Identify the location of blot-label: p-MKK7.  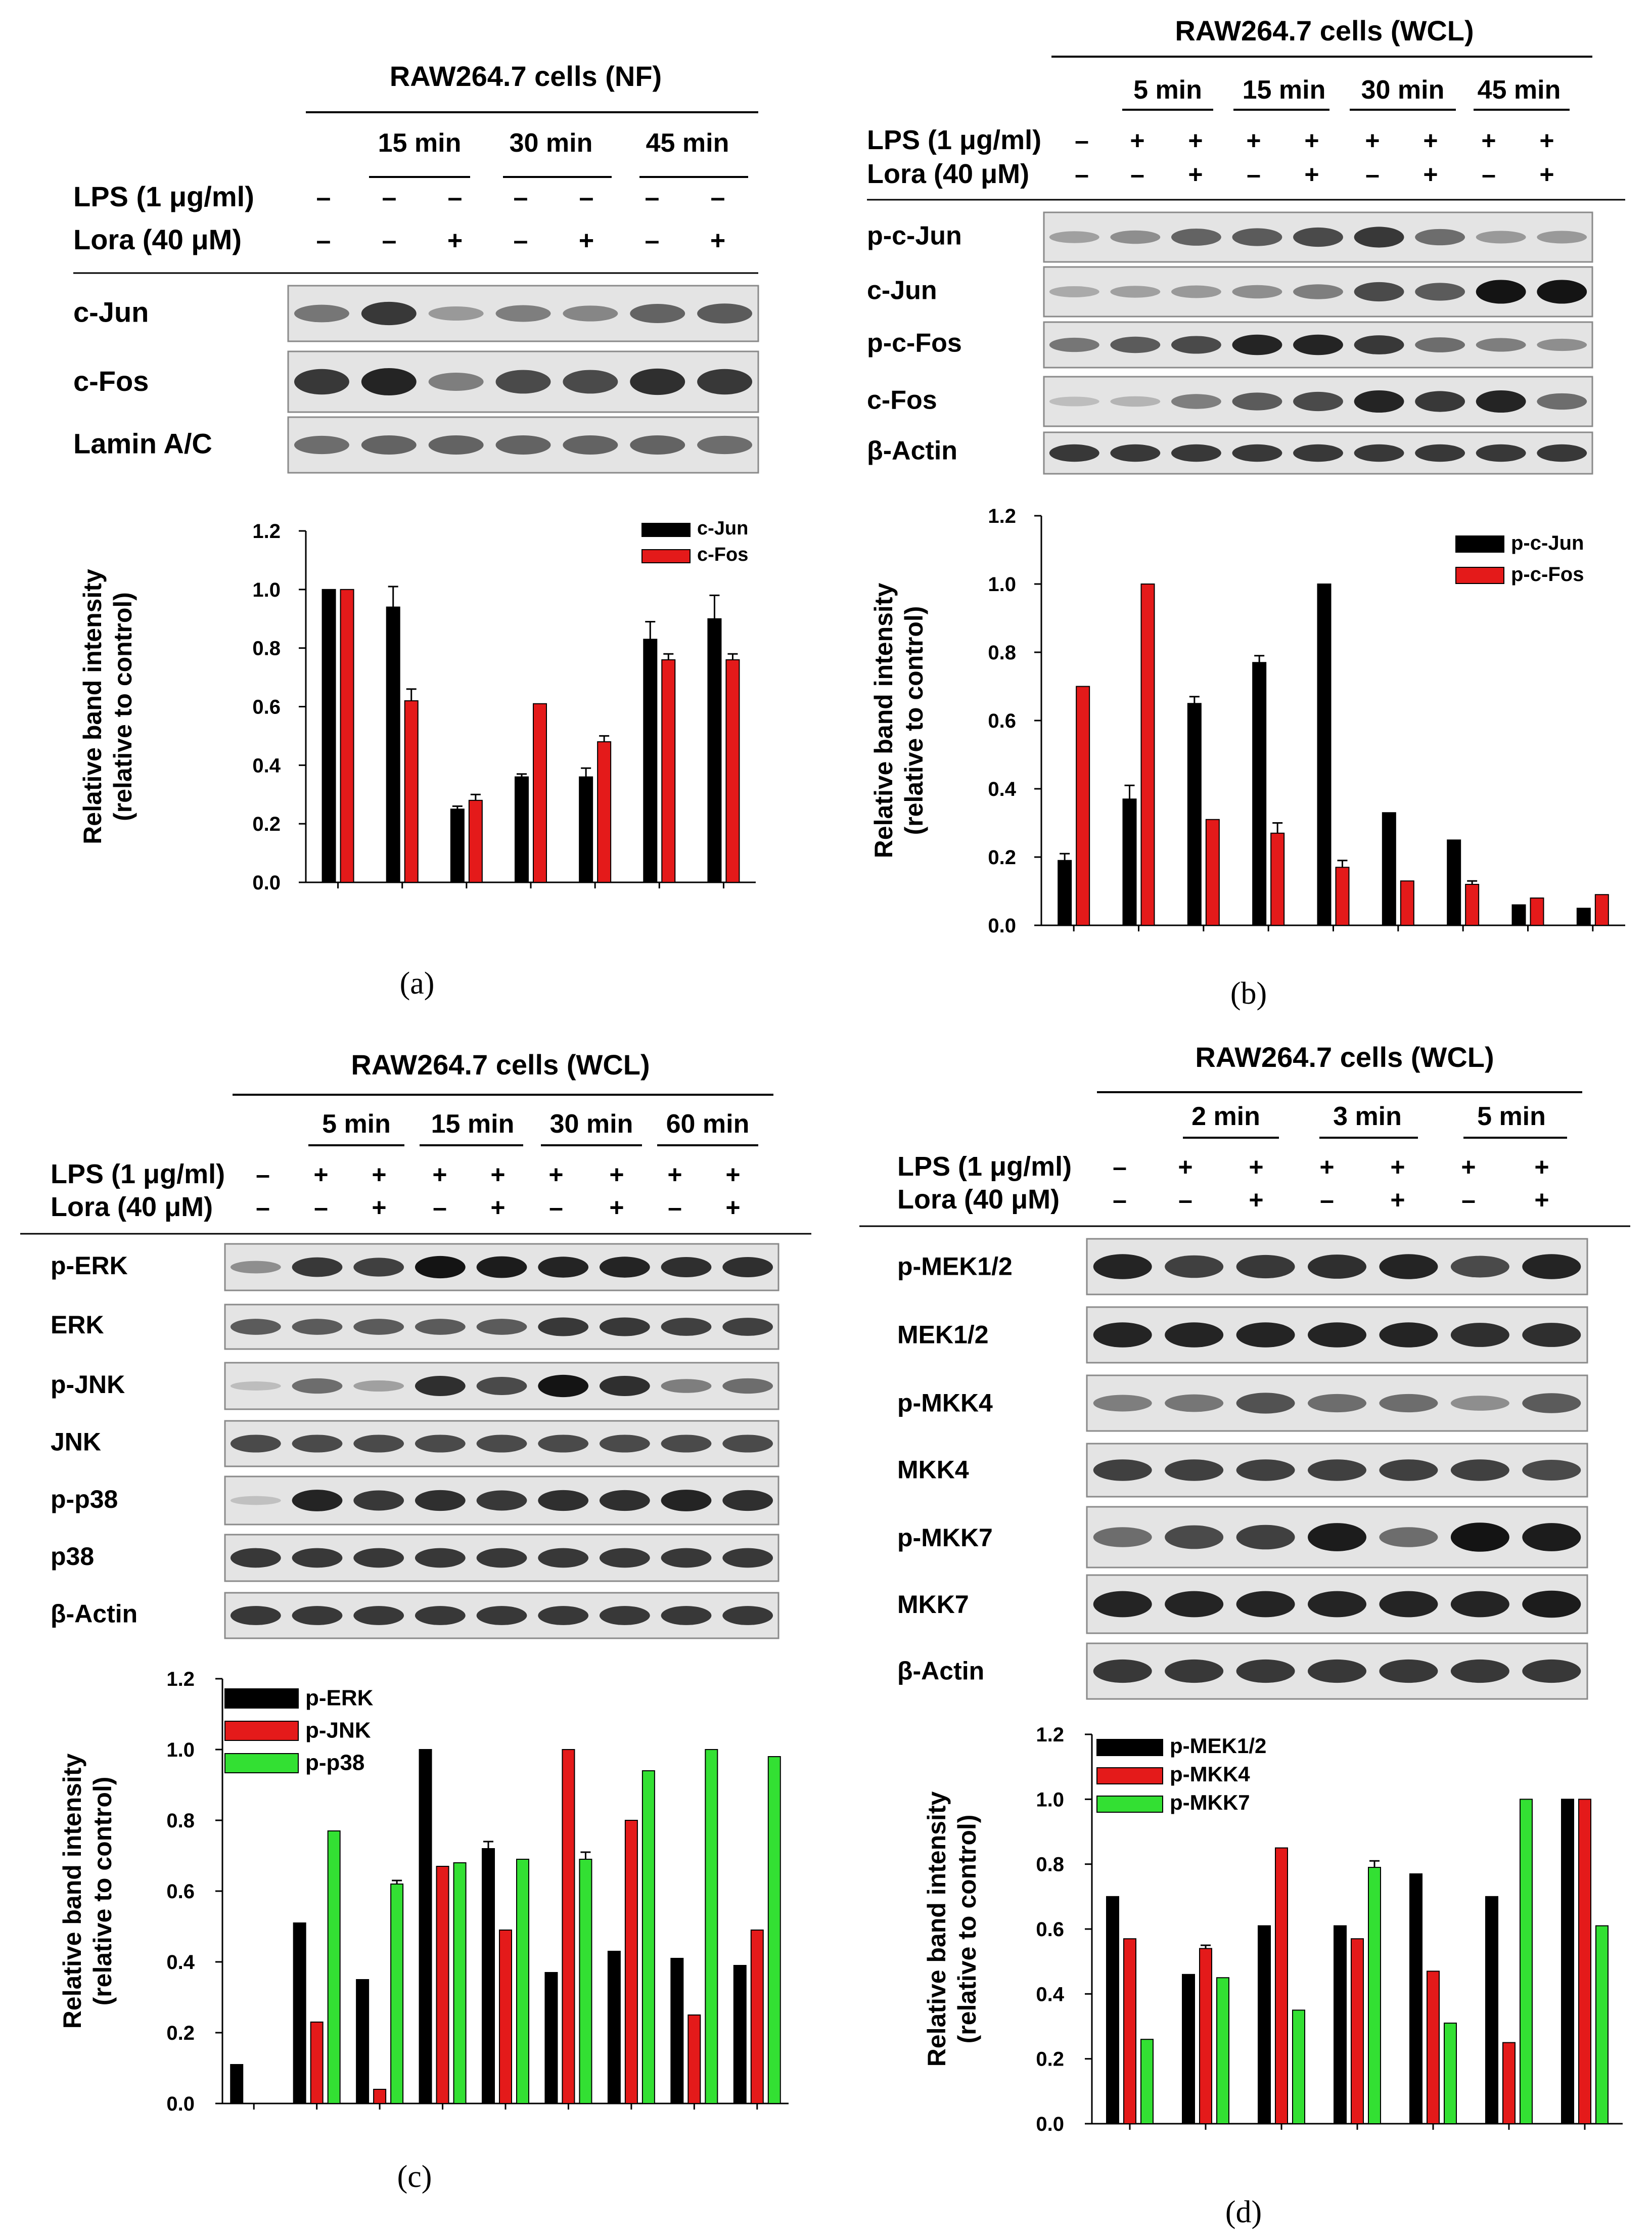
(945, 1538).